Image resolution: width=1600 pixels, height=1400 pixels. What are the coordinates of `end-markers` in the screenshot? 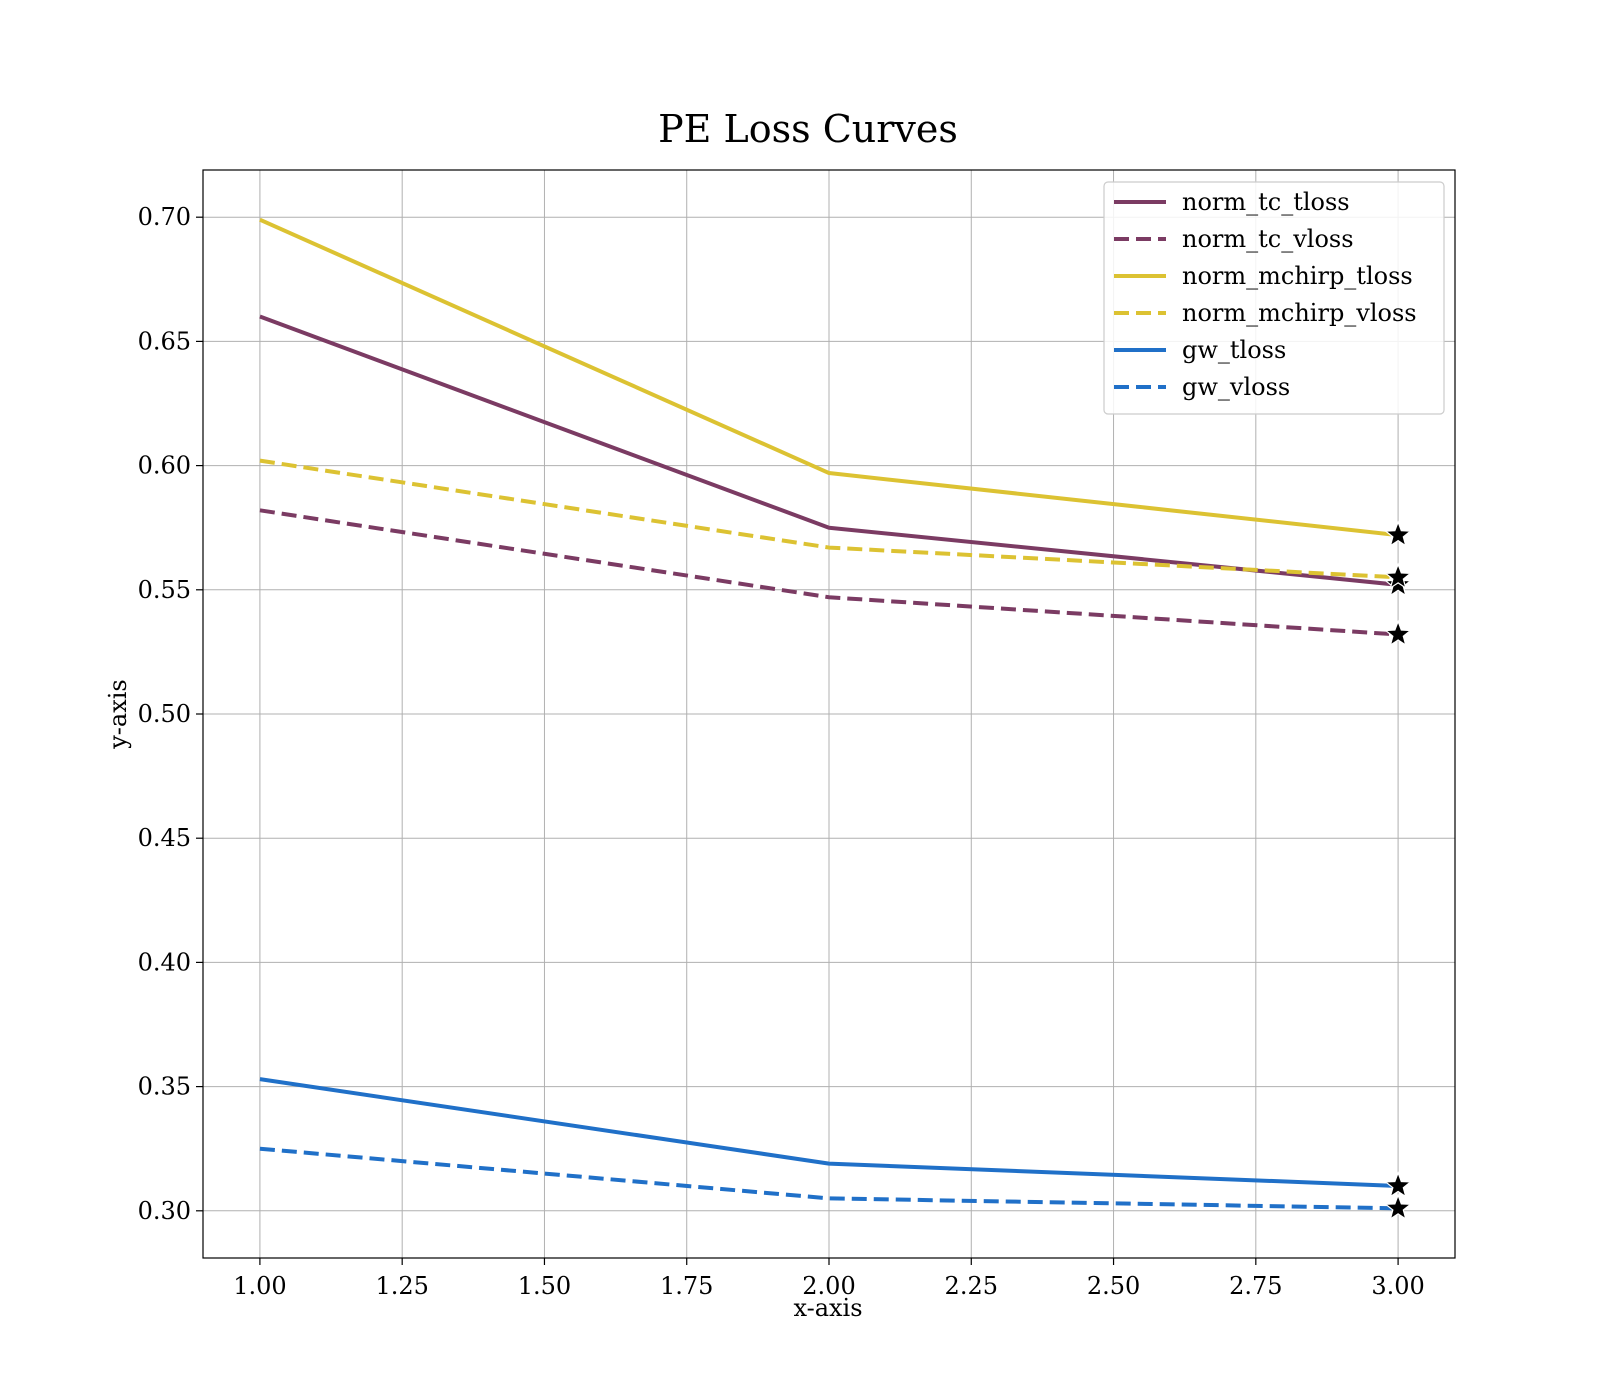 It's located at (1398, 870).